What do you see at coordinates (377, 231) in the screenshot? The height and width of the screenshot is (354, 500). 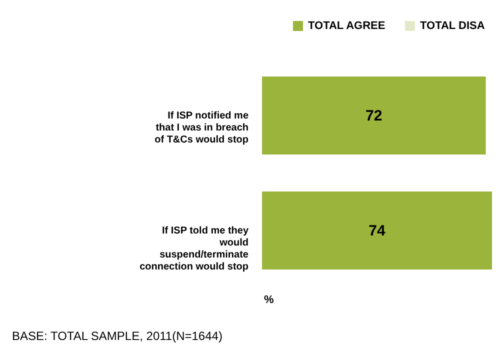 I see `data-label: 74` at bounding box center [377, 231].